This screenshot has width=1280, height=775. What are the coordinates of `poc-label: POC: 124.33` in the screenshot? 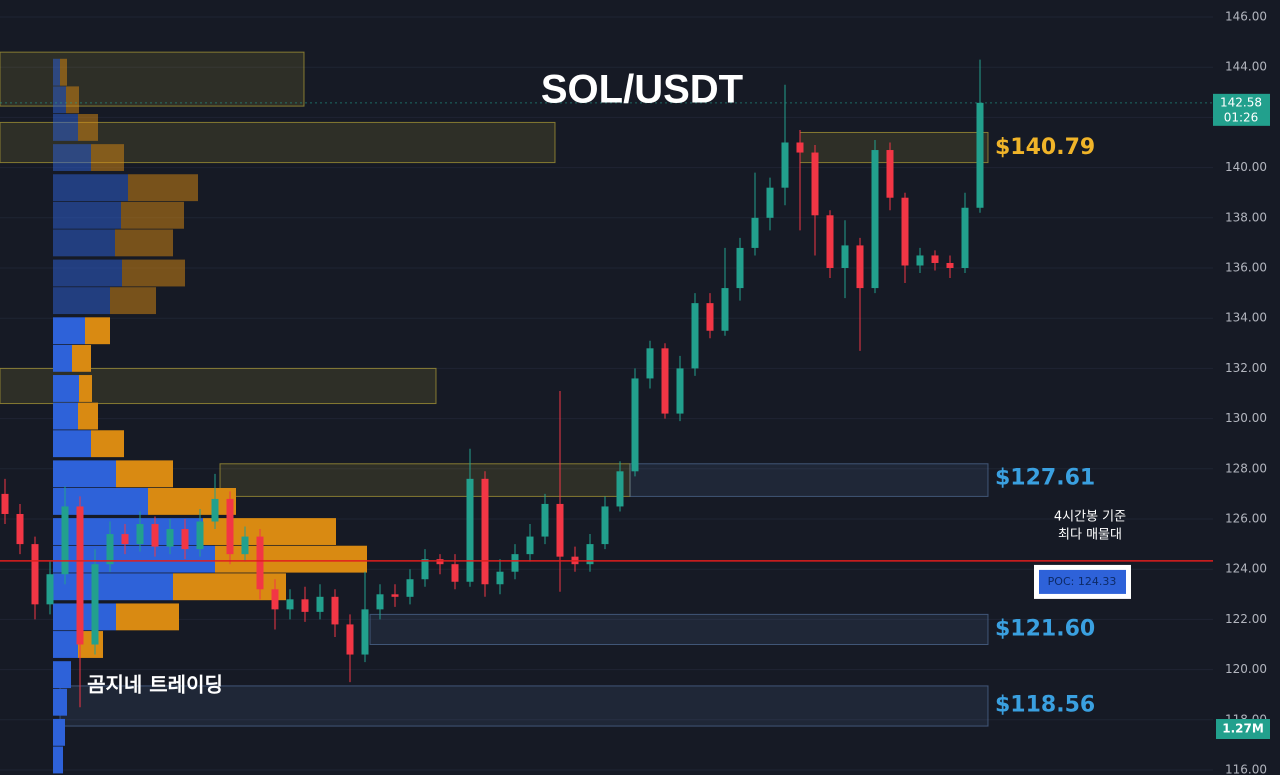 It's located at (1082, 581).